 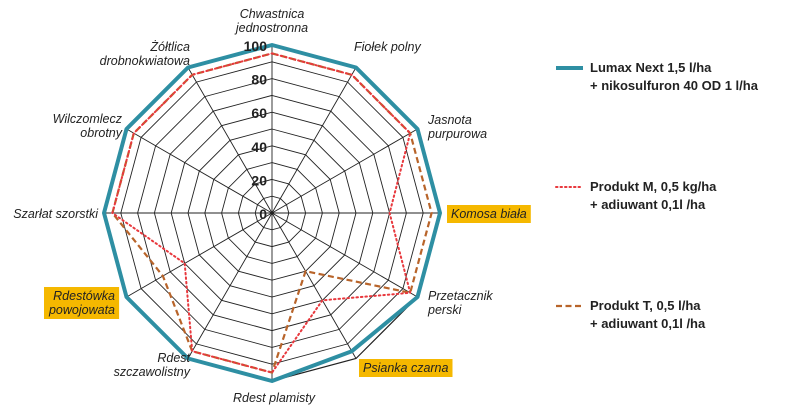 I want to click on svg-text: purpurowa, so click(x=457, y=134).